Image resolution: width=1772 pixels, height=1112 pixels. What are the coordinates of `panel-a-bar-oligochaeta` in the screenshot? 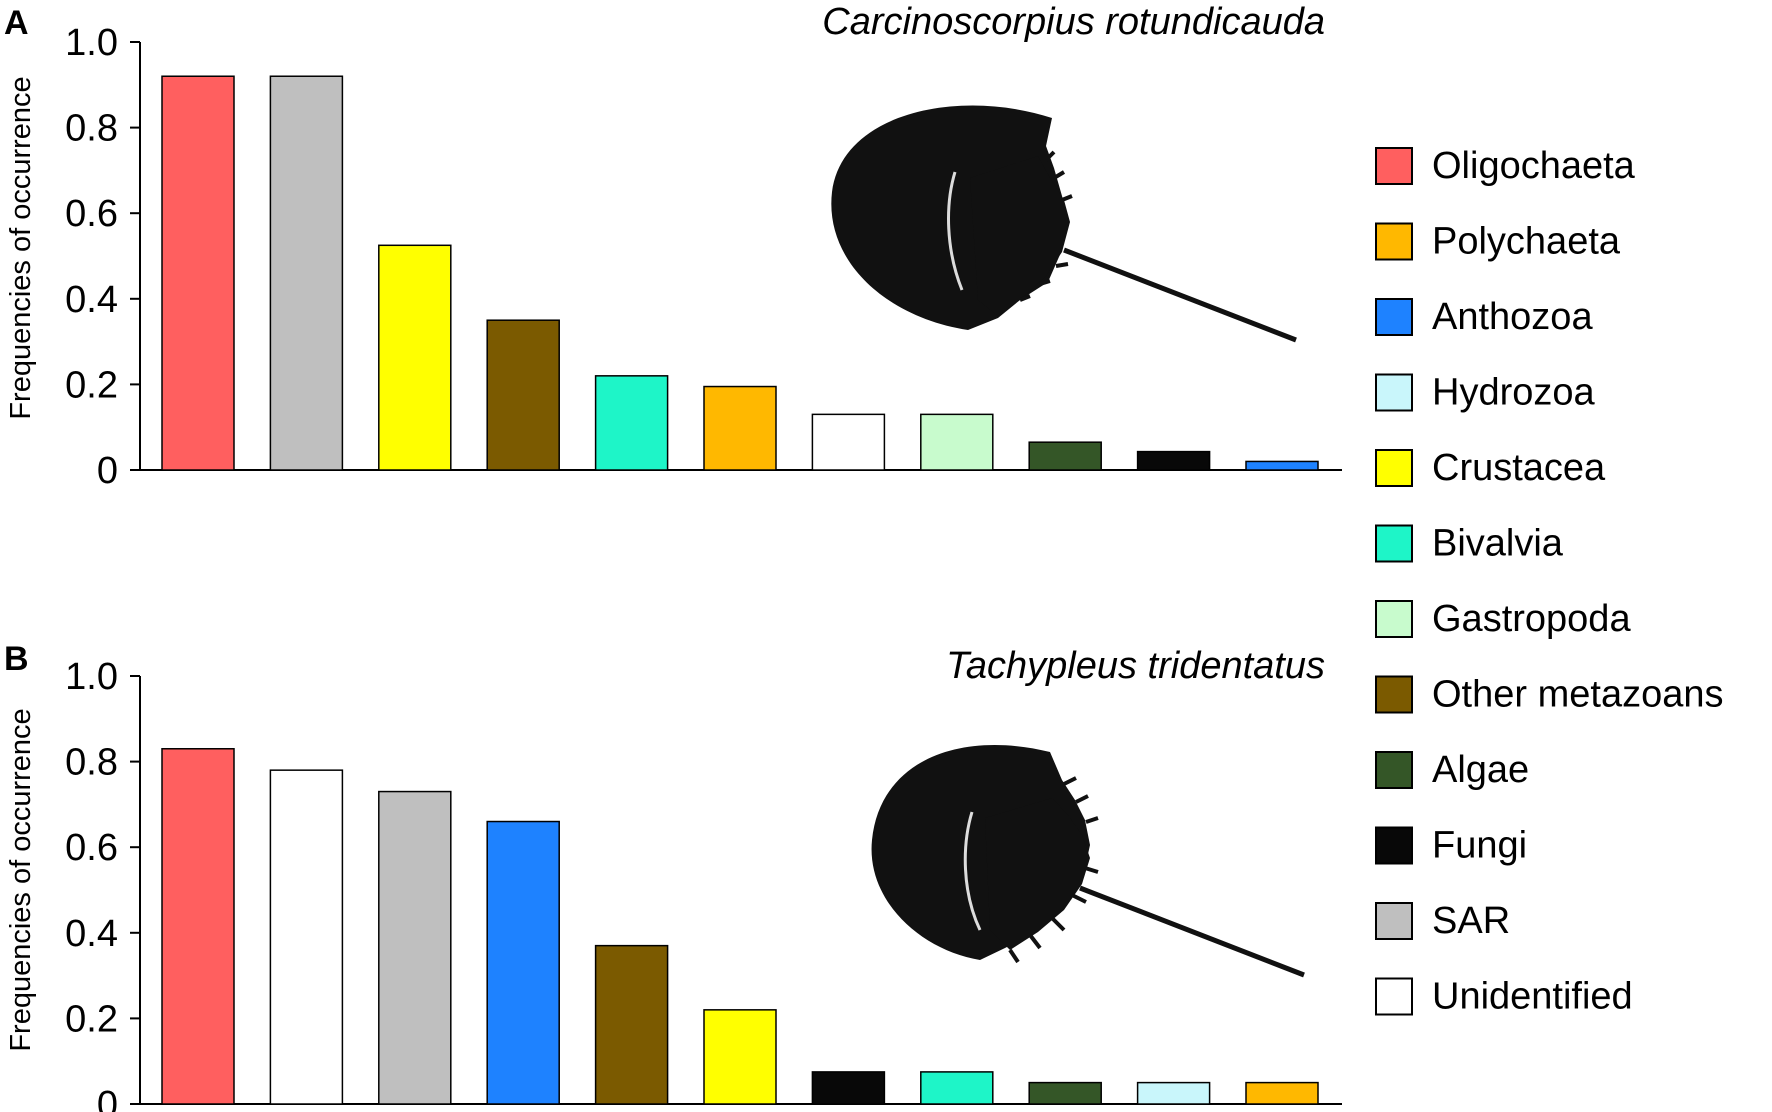 It's located at (198, 273).